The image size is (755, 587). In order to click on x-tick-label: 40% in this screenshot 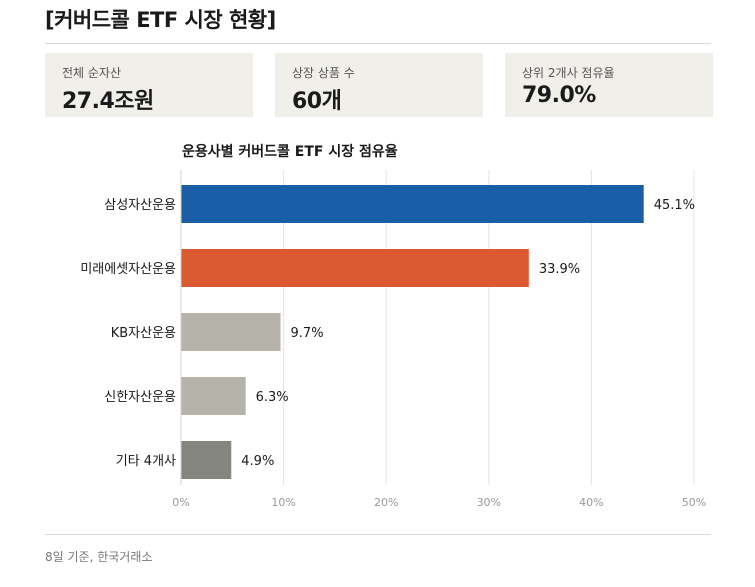, I will do `click(591, 502)`.